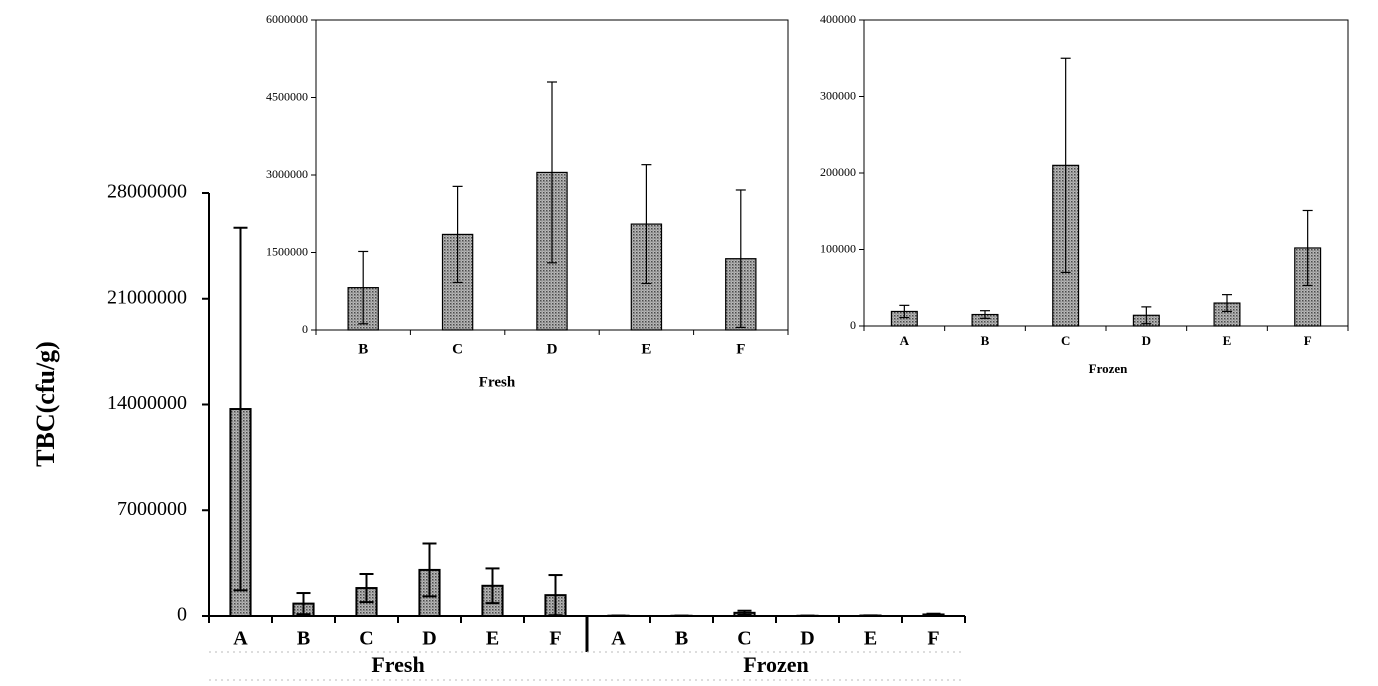 The width and height of the screenshot is (1378, 686). Describe the element at coordinates (776, 664) in the screenshot. I see `group-label: Frozen` at that location.